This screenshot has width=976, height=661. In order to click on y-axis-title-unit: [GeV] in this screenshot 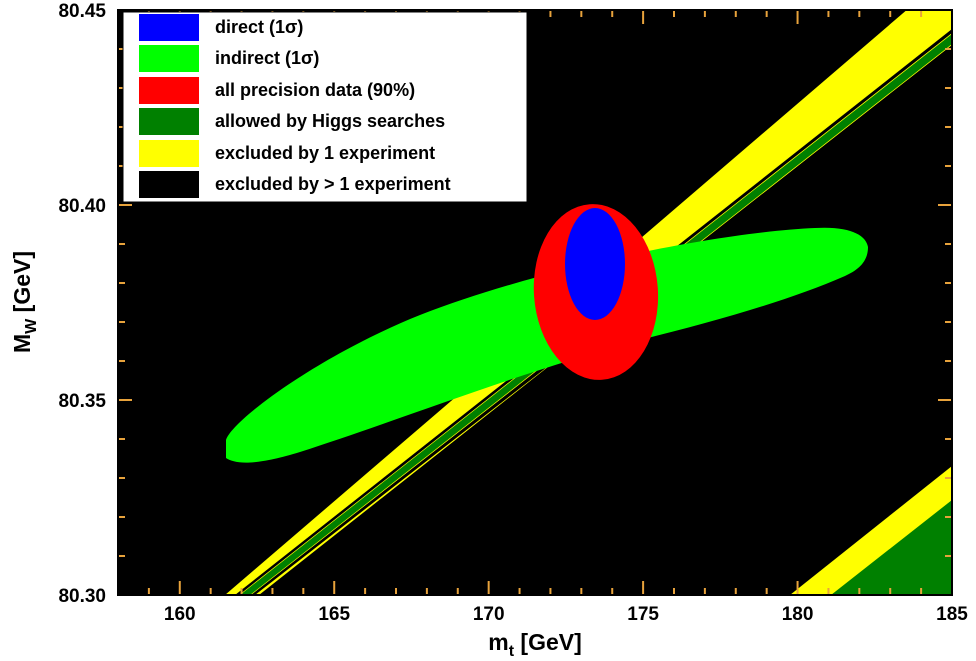, I will do `click(22, 285)`.